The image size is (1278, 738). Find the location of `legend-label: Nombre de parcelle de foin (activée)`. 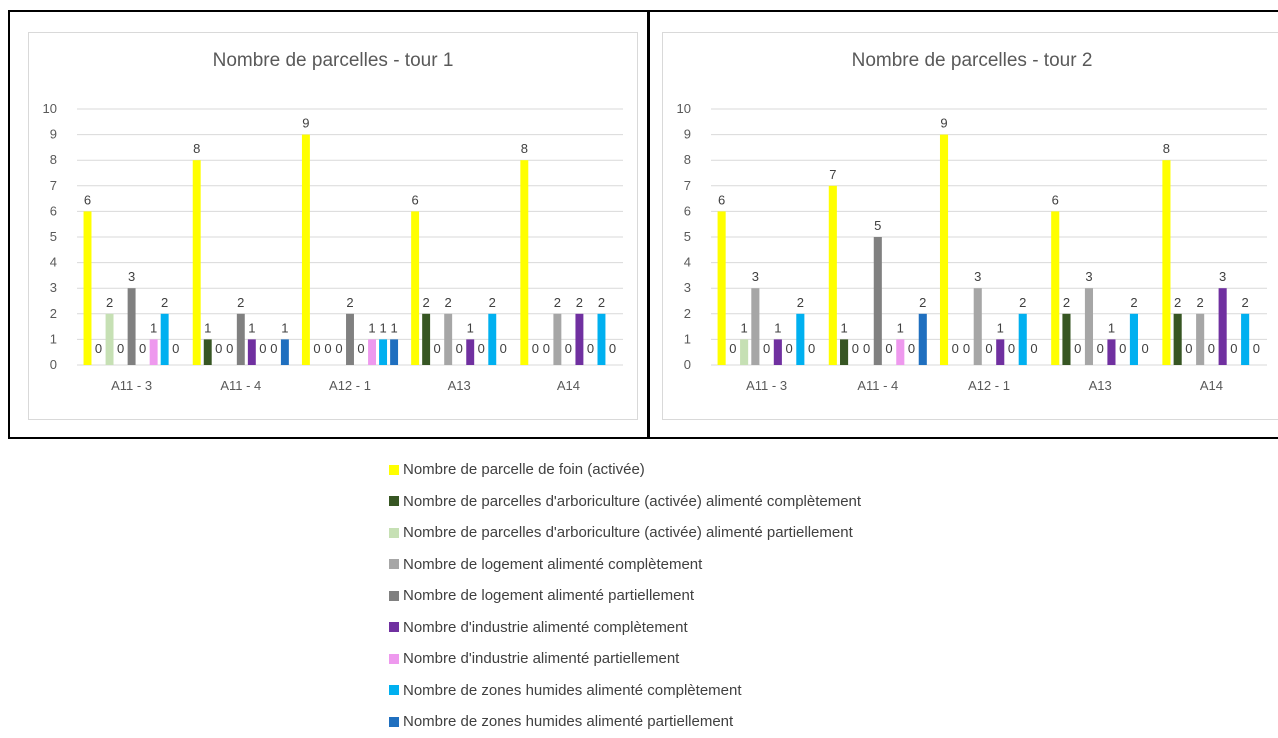

legend-label: Nombre de parcelle de foin (activée) is located at coordinates (524, 470).